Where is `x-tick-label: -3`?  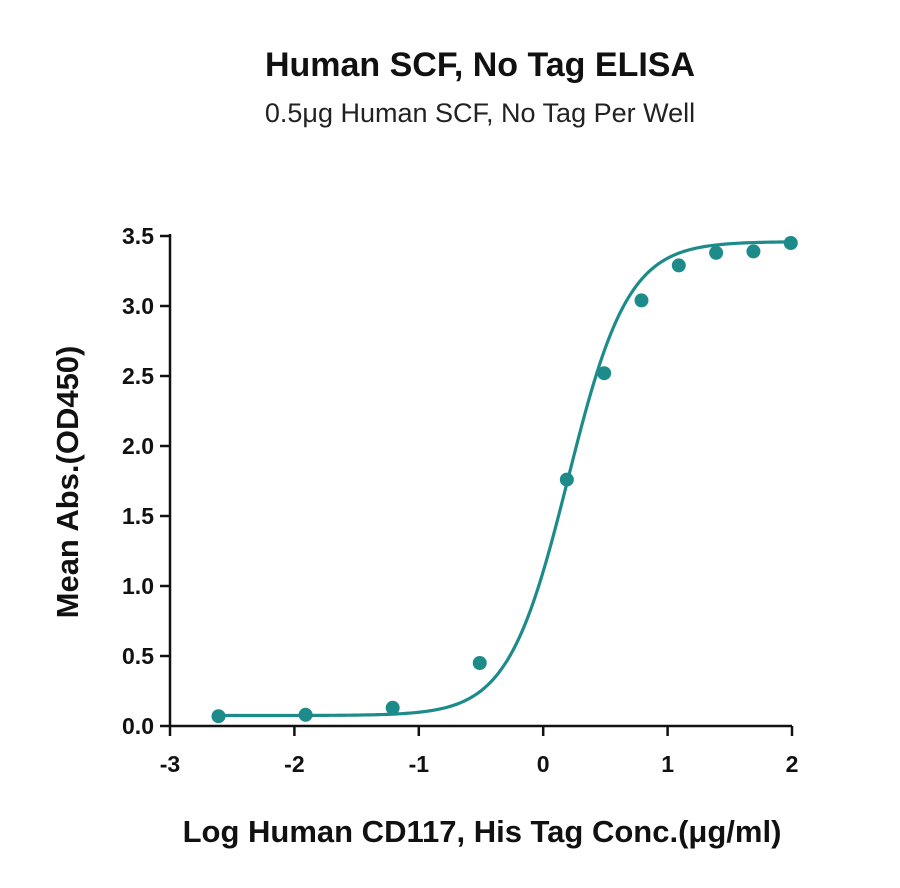
x-tick-label: -3 is located at coordinates (170, 764).